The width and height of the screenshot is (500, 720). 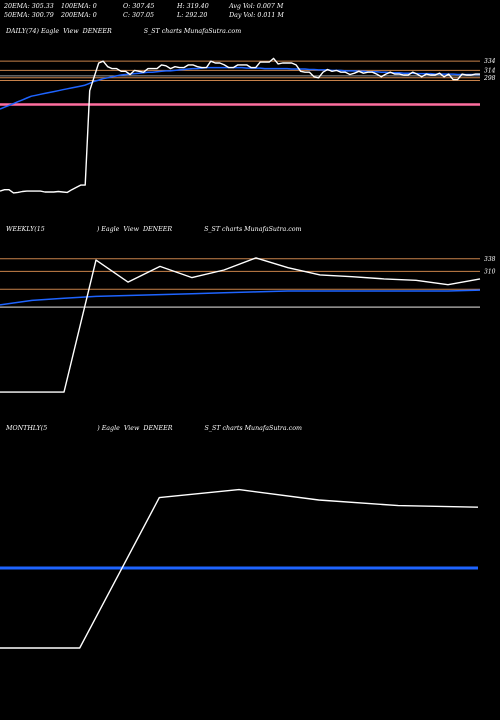 What do you see at coordinates (192, 15) in the screenshot?
I see `low-label: L: 292.20` at bounding box center [192, 15].